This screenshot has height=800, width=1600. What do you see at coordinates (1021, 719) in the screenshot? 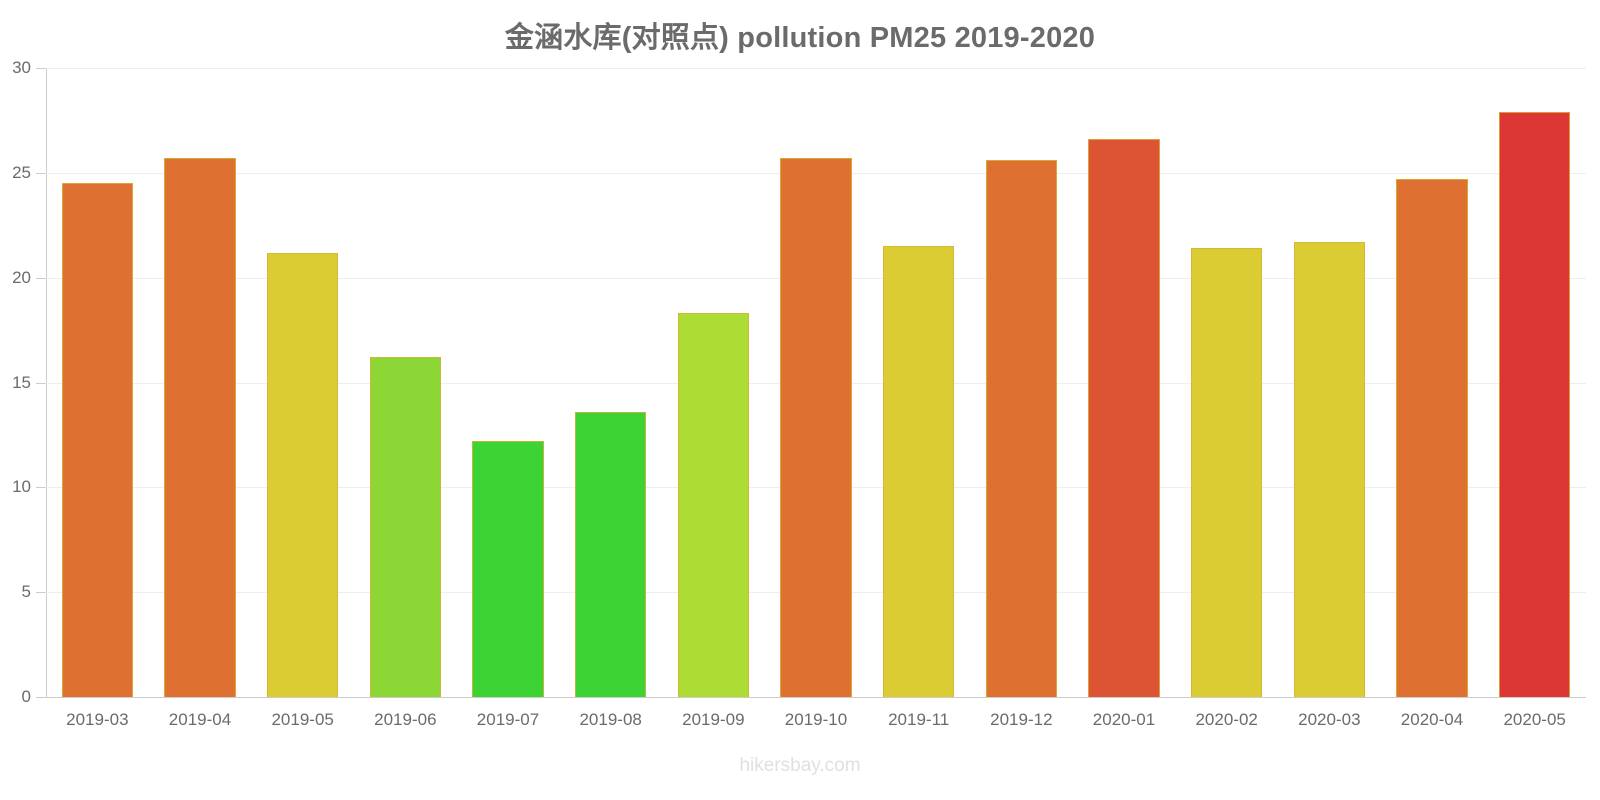
I see `x-axis-tick-label: 2019-12` at bounding box center [1021, 719].